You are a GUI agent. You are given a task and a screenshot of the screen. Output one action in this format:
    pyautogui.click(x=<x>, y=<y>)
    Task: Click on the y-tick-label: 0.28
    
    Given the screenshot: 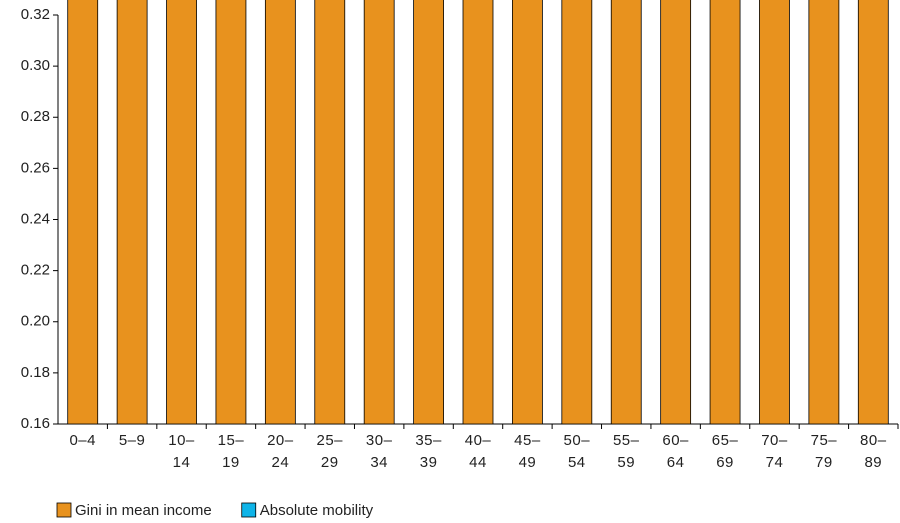 What is the action you would take?
    pyautogui.click(x=35, y=116)
    